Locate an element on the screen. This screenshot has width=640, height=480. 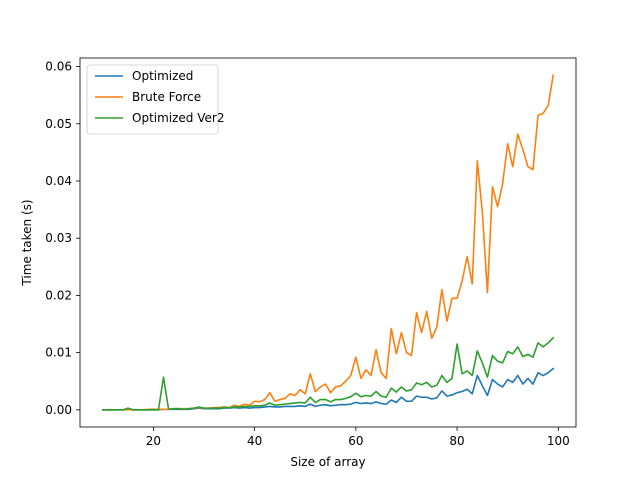
x-tick-label: 20 is located at coordinates (153, 441).